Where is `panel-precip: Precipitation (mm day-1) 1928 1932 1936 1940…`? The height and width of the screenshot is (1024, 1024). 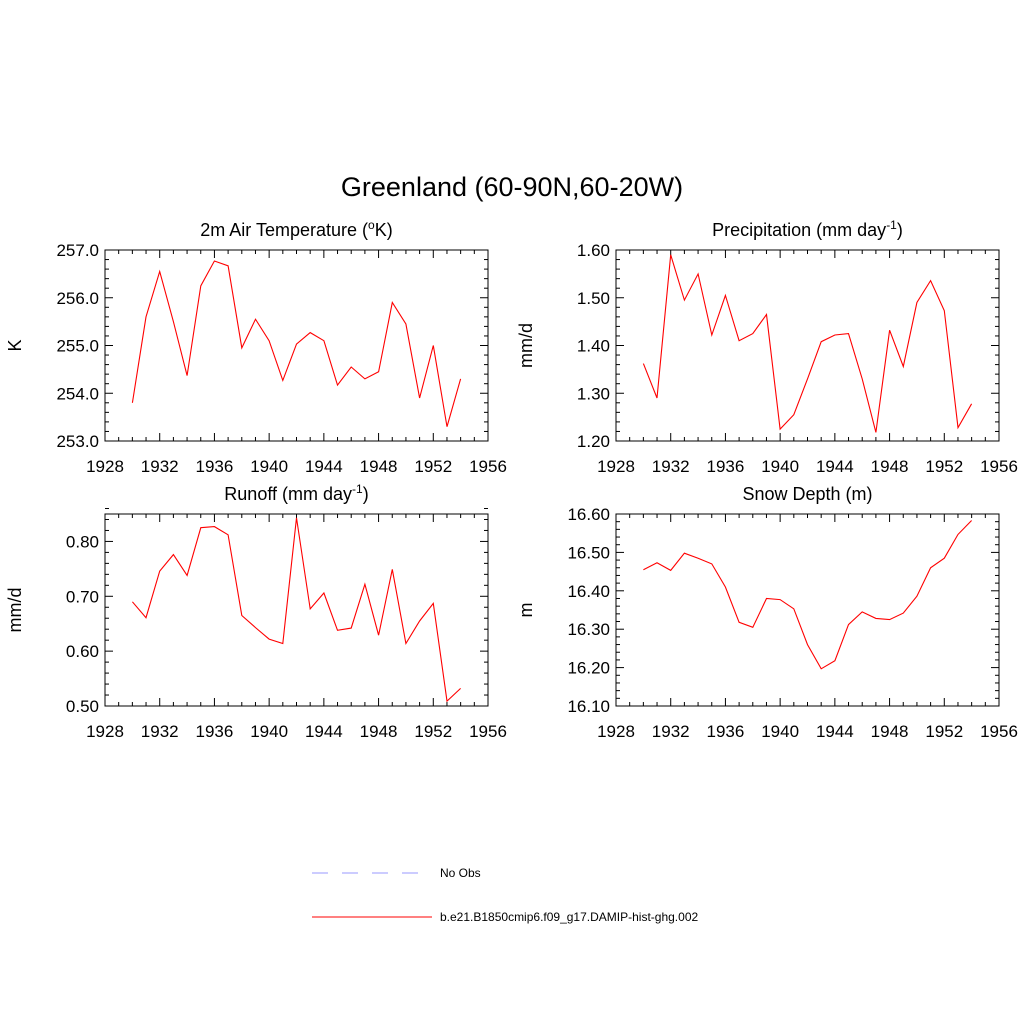 panel-precip: Precipitation (mm day-1) 1928 1932 1936 1940… is located at coordinates (767, 347).